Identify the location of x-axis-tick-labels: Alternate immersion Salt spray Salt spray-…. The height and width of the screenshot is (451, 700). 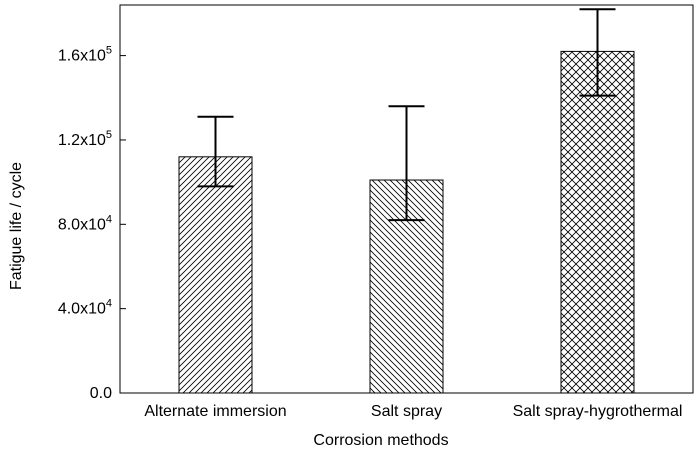
(413, 411).